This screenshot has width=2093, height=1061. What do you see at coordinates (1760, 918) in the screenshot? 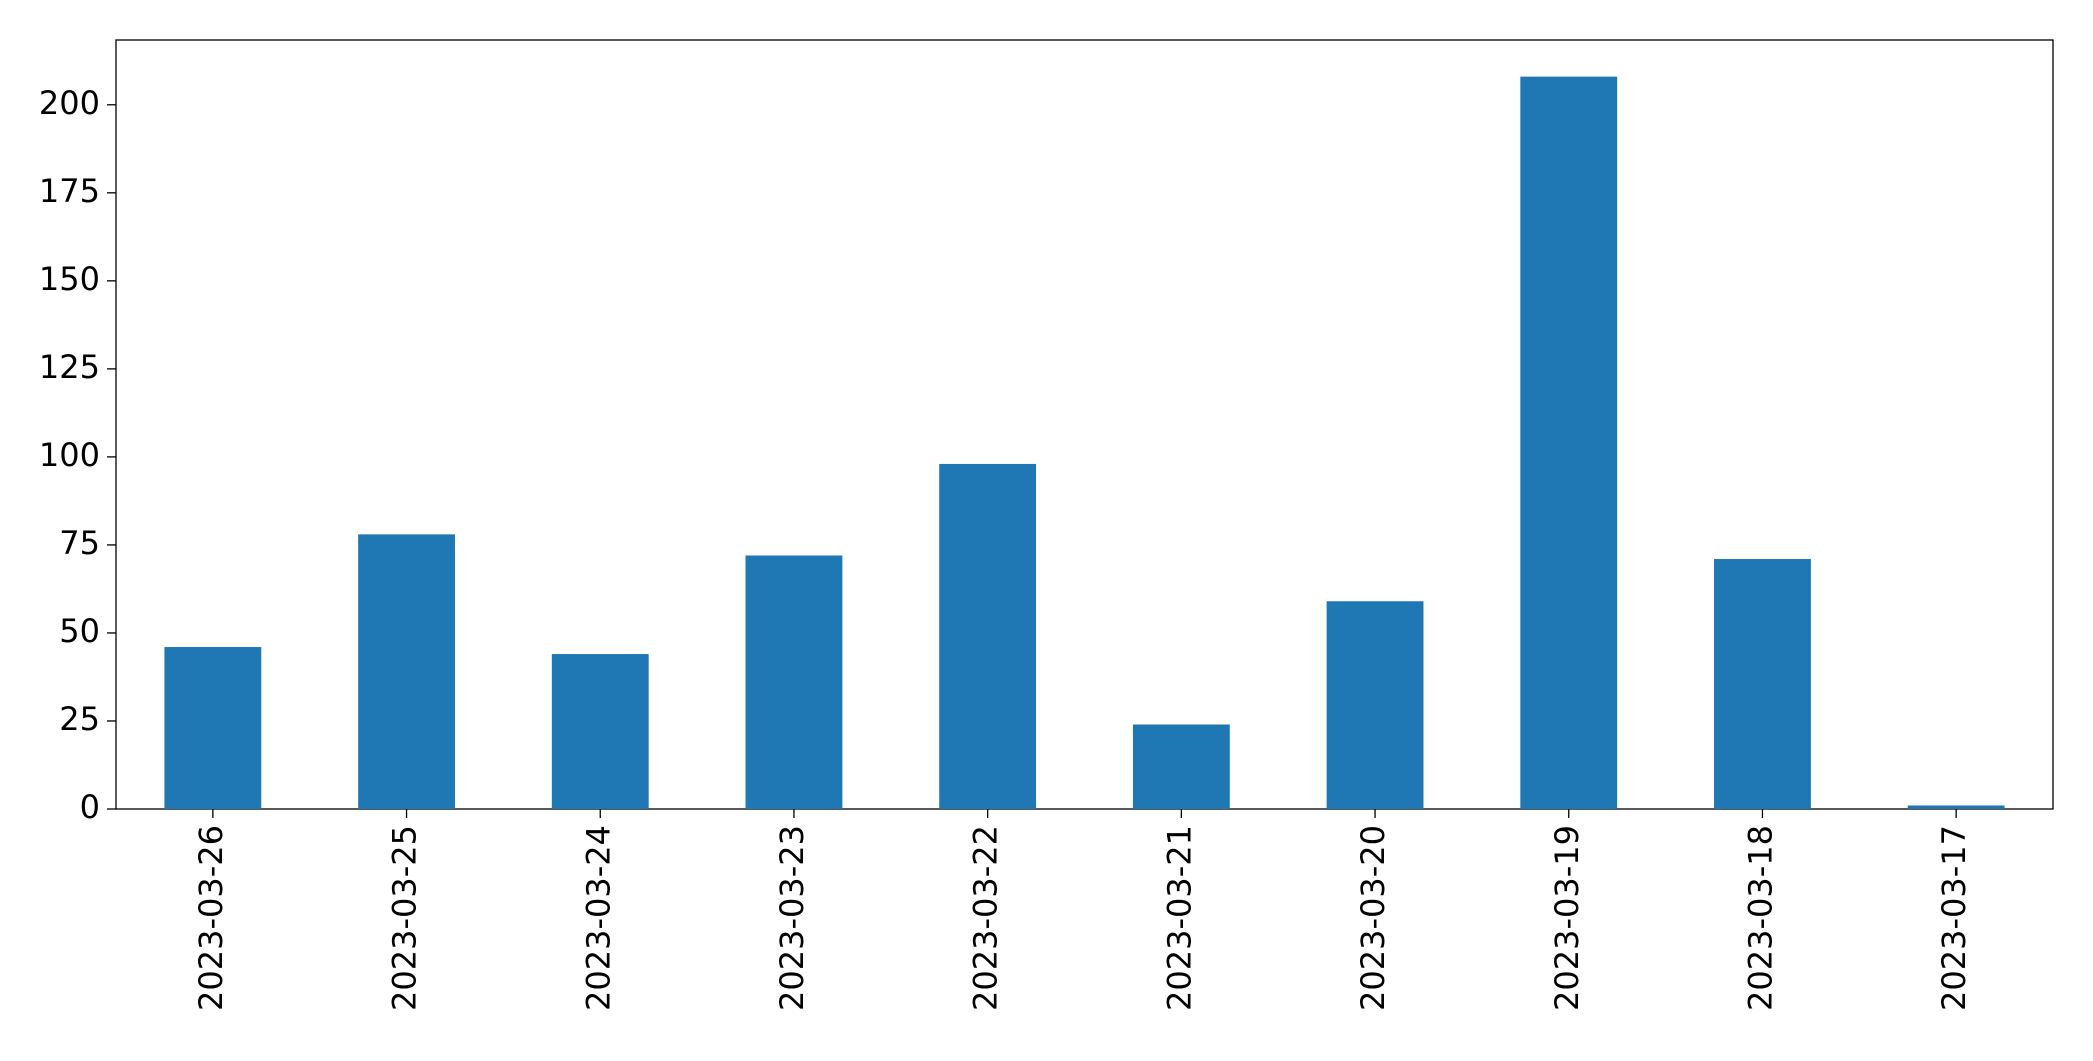
I see `x-tick-label: 2023-03-18` at bounding box center [1760, 918].